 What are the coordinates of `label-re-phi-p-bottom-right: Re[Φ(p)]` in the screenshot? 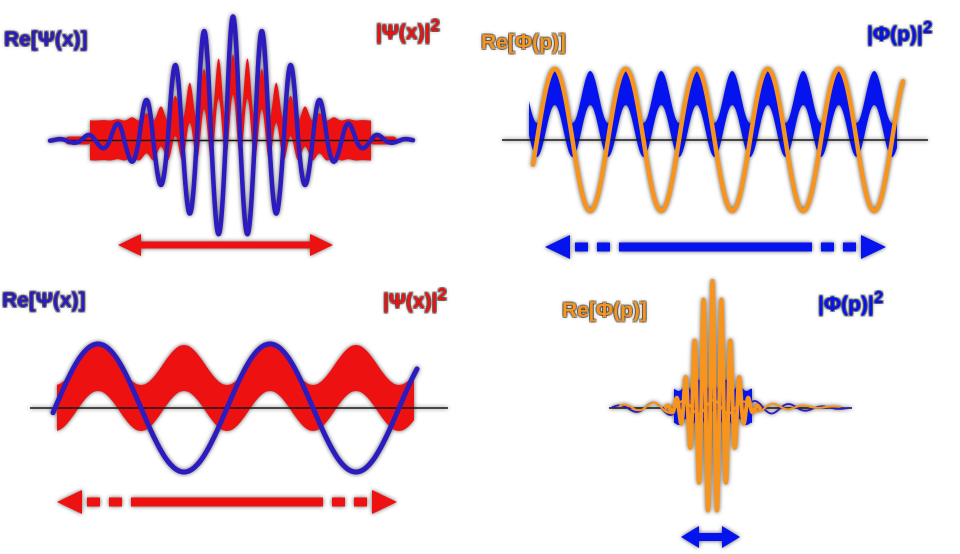 It's located at (604, 310).